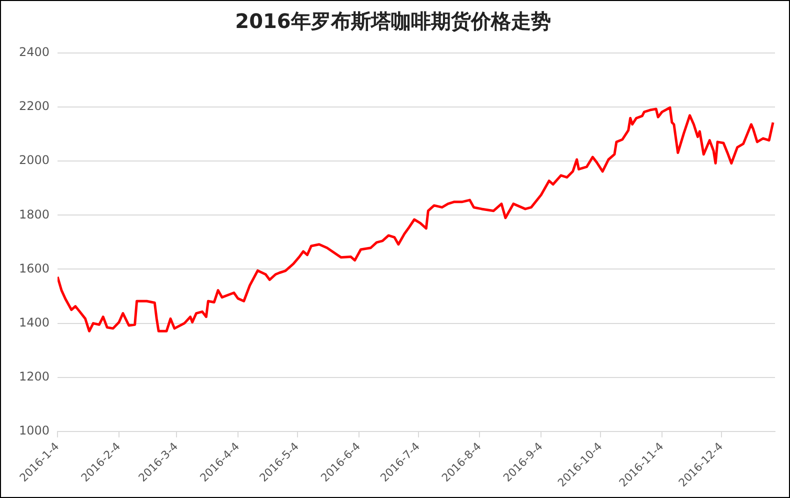 This screenshot has height=498, width=790. Describe the element at coordinates (393, 21) in the screenshot. I see `chart-title: 2016年罗布斯塔咖啡期货价格走势` at that location.